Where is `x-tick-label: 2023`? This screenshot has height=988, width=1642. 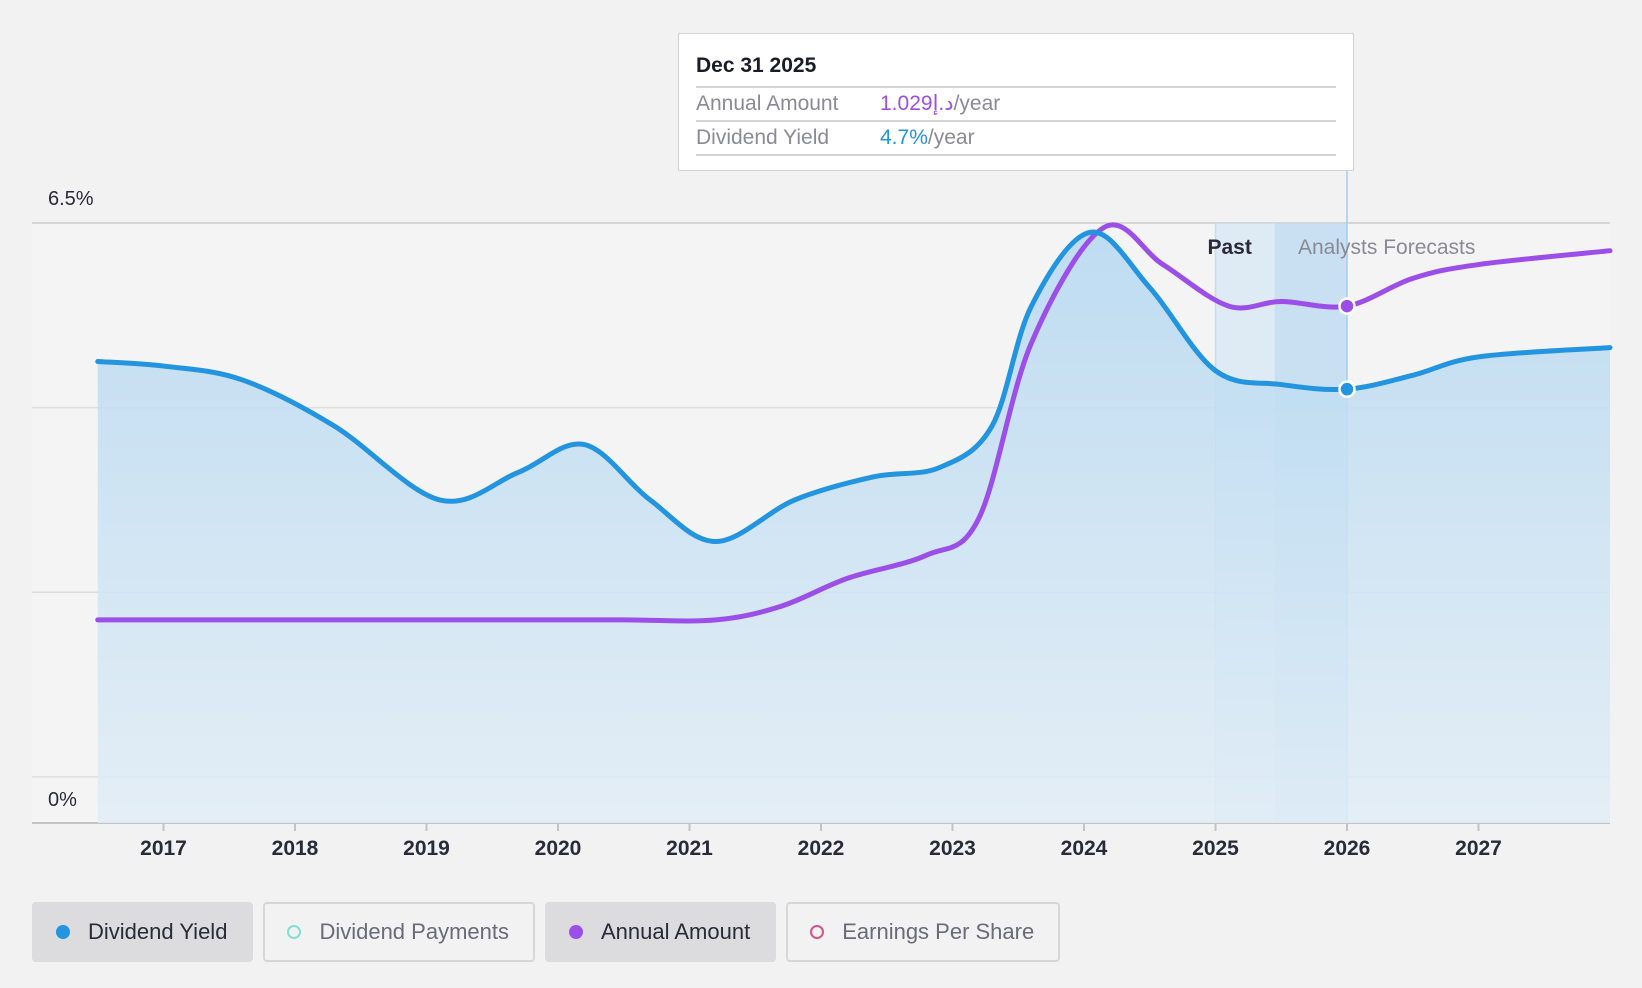
x-tick-label: 2023 is located at coordinates (952, 848).